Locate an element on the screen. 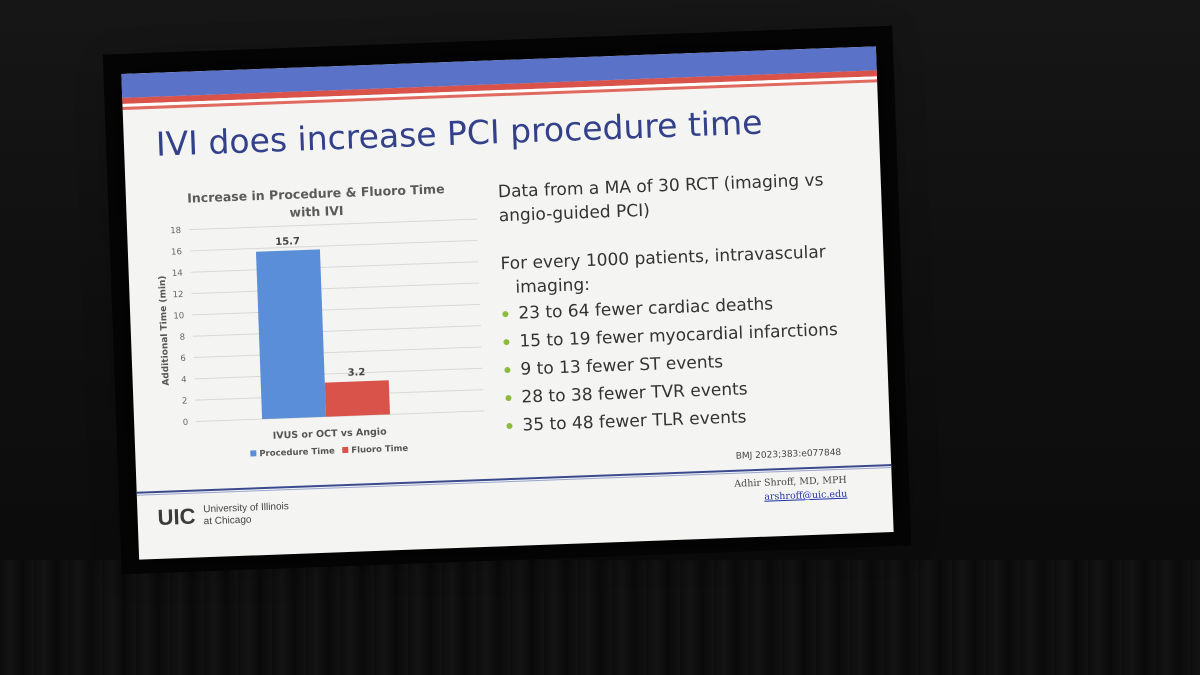 This screenshot has width=1200, height=675. y-axis-ticks: 0 2 4 6 8 10 12 14 16 18 is located at coordinates (179, 327).